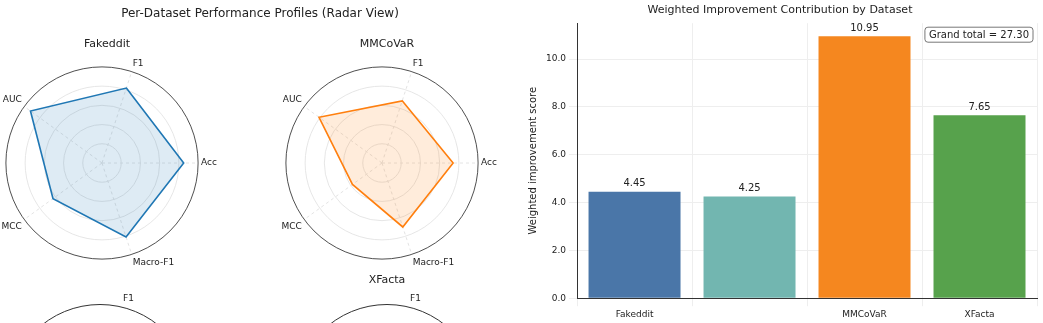 The width and height of the screenshot is (1043, 323). What do you see at coordinates (864, 27) in the screenshot?
I see `data-label: 10.95` at bounding box center [864, 27].